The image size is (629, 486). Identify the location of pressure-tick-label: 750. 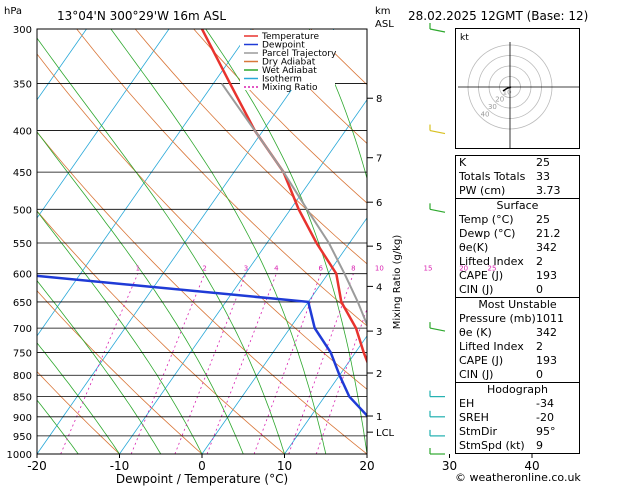
(22, 353).